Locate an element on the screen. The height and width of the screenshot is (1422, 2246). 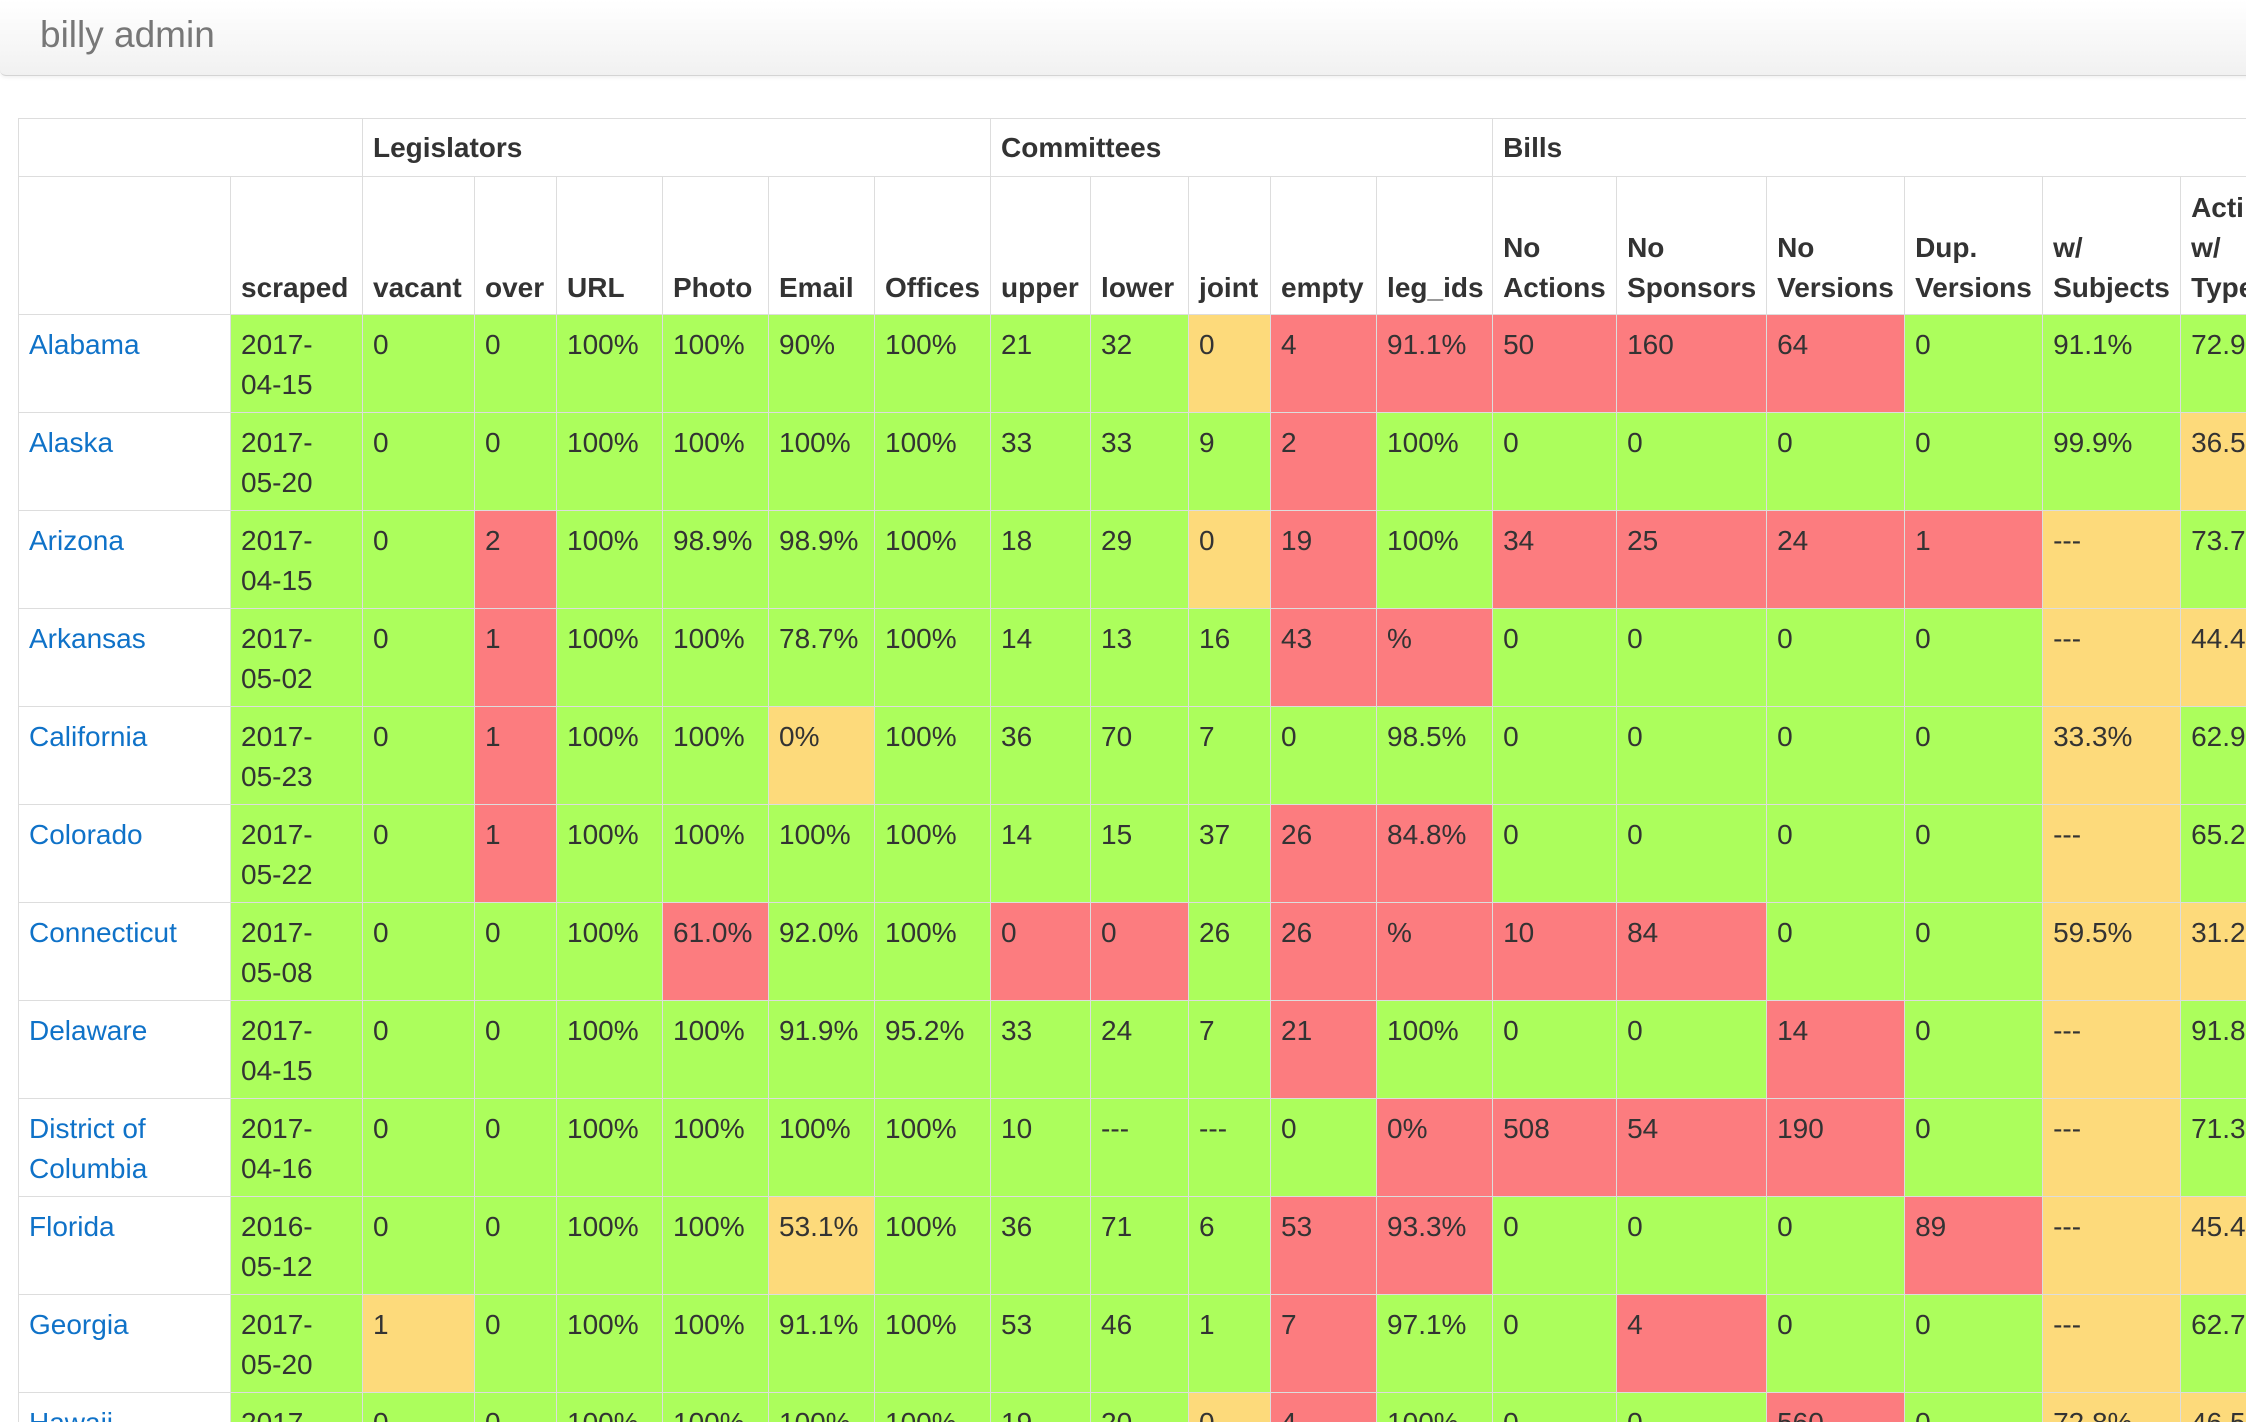
text-line: Florida is located at coordinates (72, 1226).